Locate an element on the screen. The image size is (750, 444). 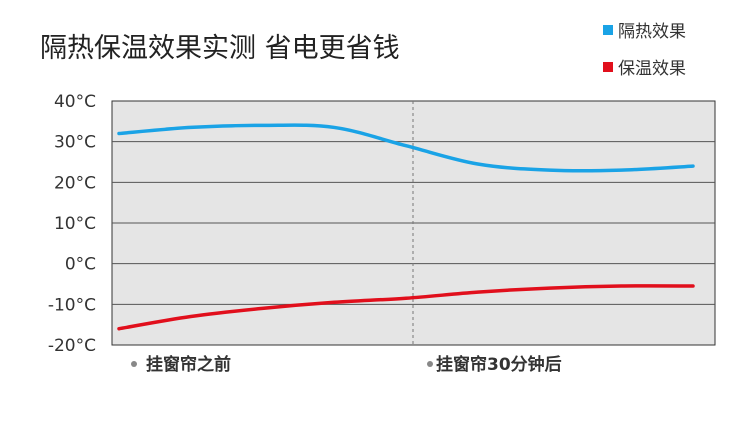
series-line-heat is located at coordinates (406, 148).